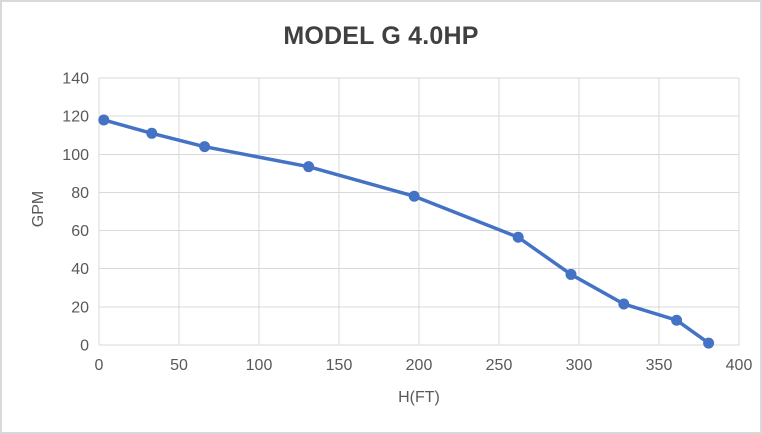  I want to click on y-tick-label: 100, so click(75, 155).